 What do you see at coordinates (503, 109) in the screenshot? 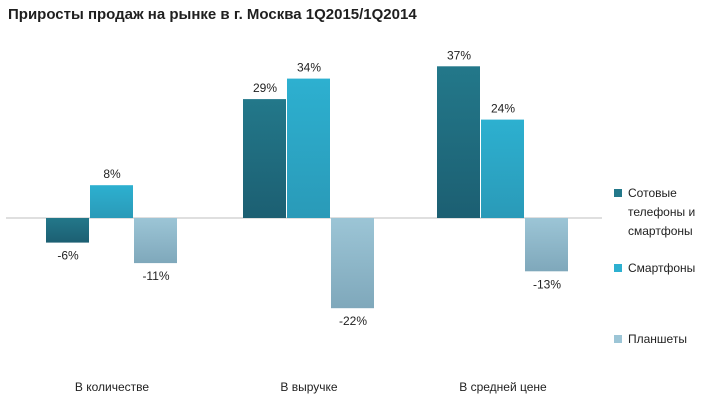
I see `value-label-avg-price-smartphones: 24%` at bounding box center [503, 109].